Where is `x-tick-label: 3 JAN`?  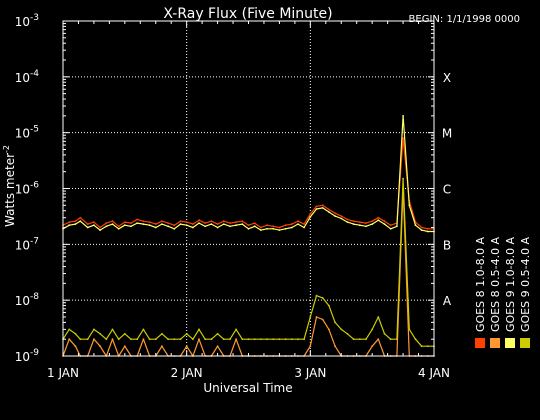 x-tick-label: 3 JAN is located at coordinates (310, 373).